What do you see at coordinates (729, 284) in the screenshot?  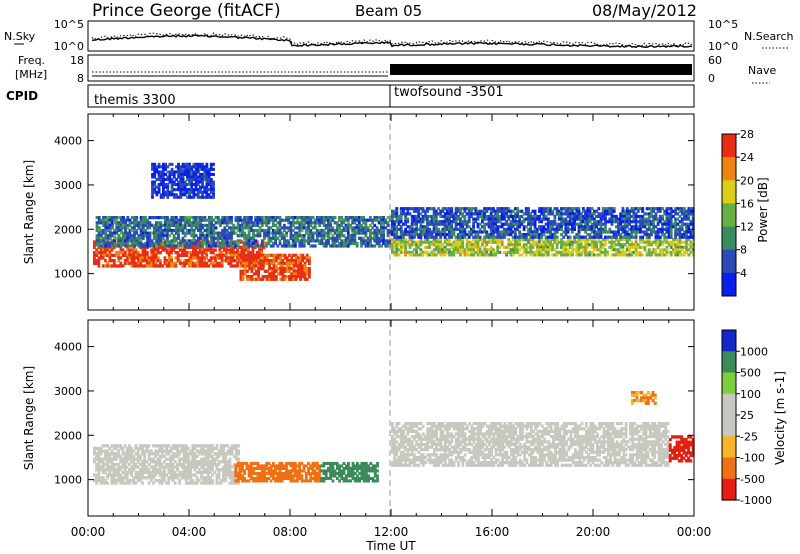 I see `colorbar-swatch` at bounding box center [729, 284].